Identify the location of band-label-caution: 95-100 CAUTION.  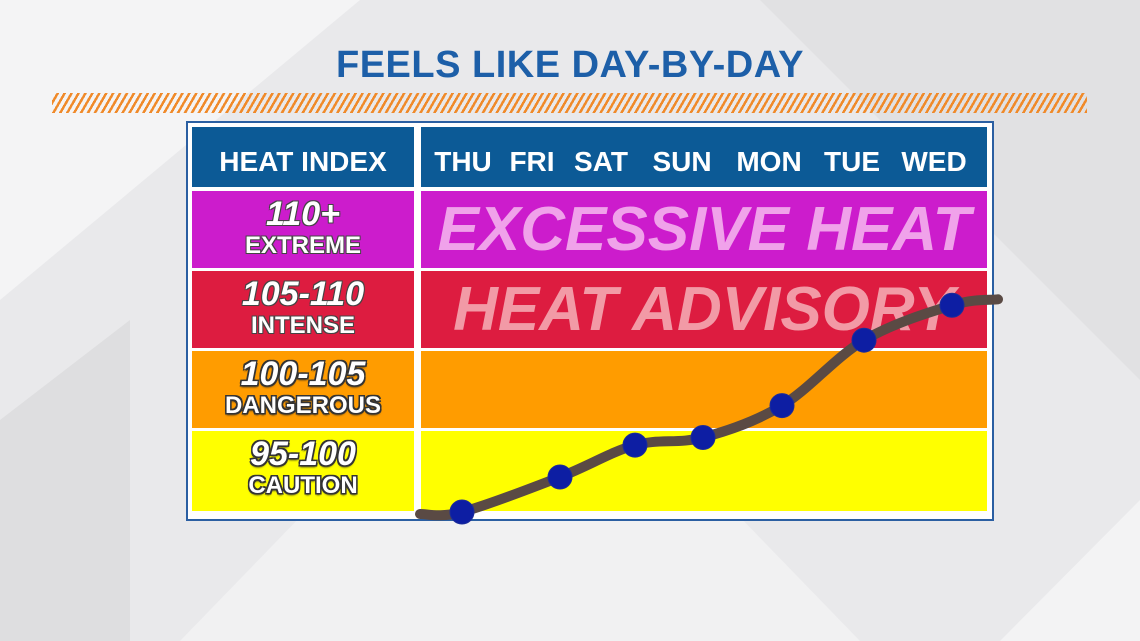
(303, 471).